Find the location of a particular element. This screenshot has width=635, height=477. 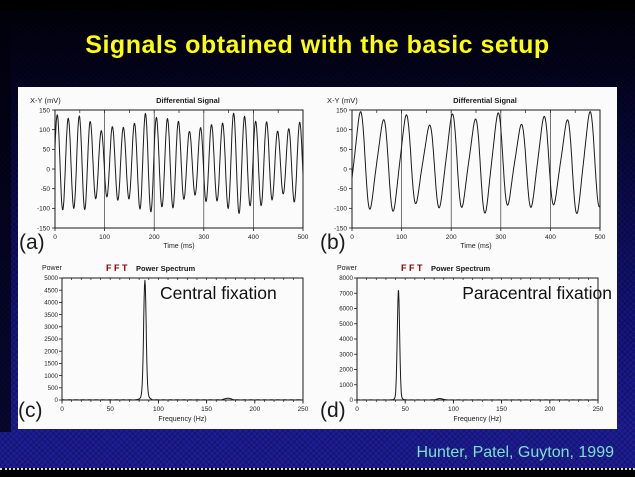

panel-letter: (d) is located at coordinates (333, 410).